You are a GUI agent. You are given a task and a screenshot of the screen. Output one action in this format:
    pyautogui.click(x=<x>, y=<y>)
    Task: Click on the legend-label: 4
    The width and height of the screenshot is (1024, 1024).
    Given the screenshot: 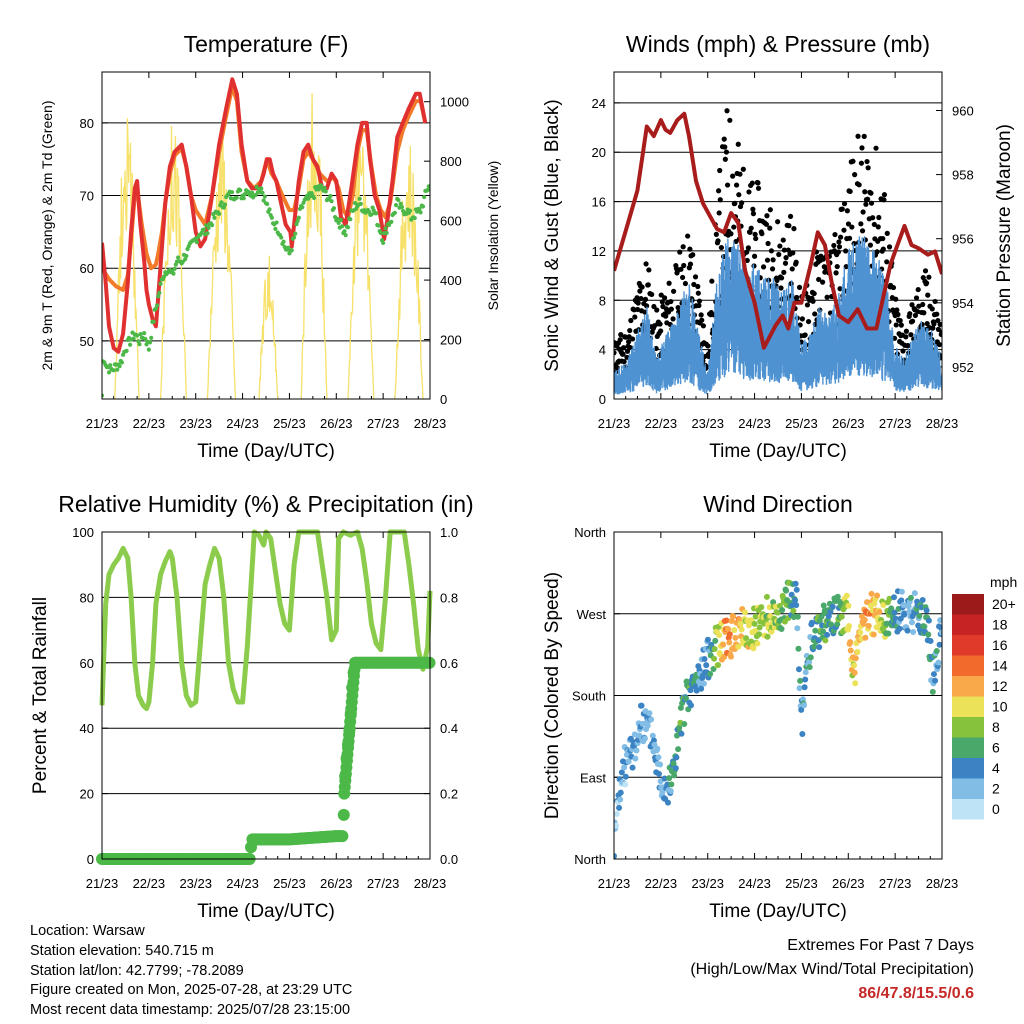 What is the action you would take?
    pyautogui.click(x=996, y=768)
    